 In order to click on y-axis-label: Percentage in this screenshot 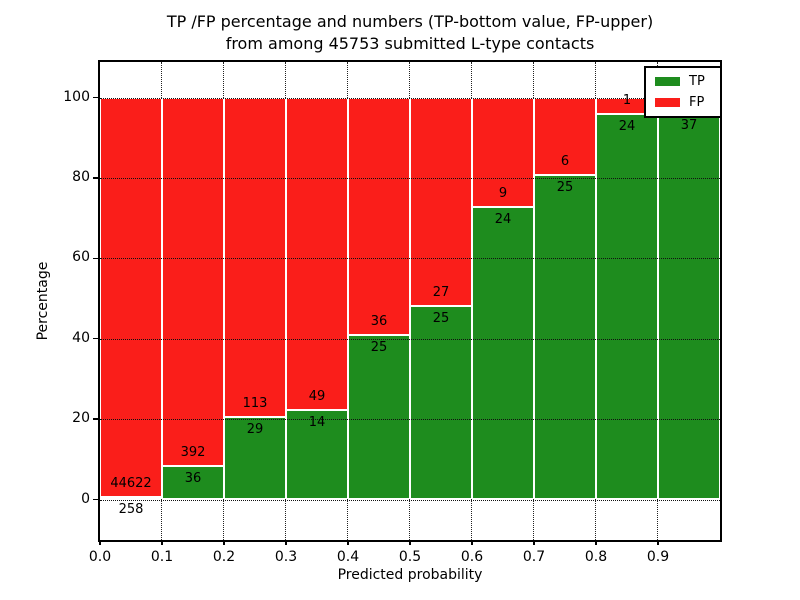, I will do `click(43, 301)`.